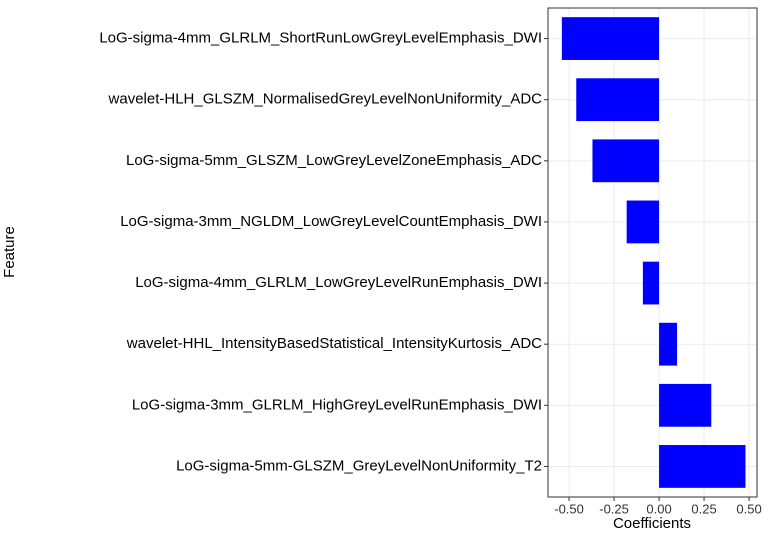 Image resolution: width=768 pixels, height=540 pixels. What do you see at coordinates (658, 508) in the screenshot?
I see `x-tick-label: 0.00` at bounding box center [658, 508].